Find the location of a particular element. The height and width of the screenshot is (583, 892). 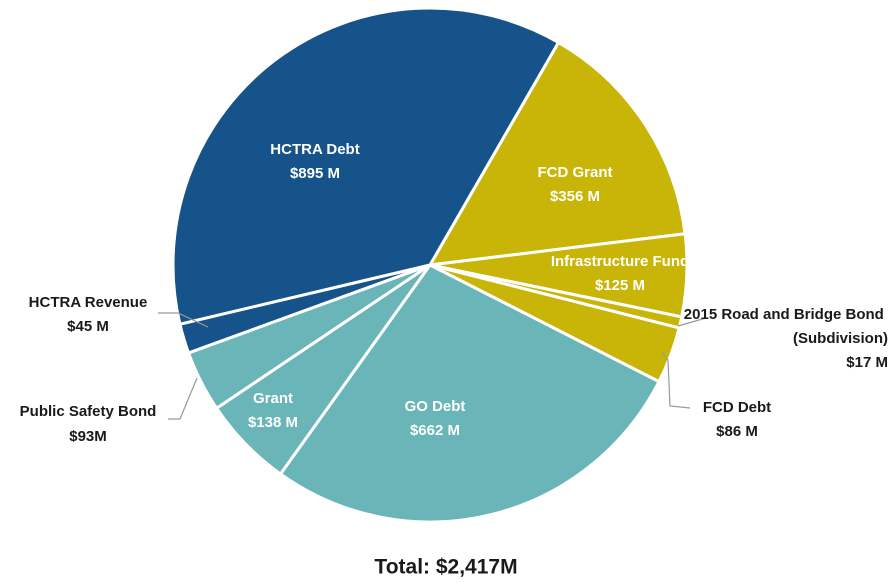

slice-label: Grant is located at coordinates (273, 398).